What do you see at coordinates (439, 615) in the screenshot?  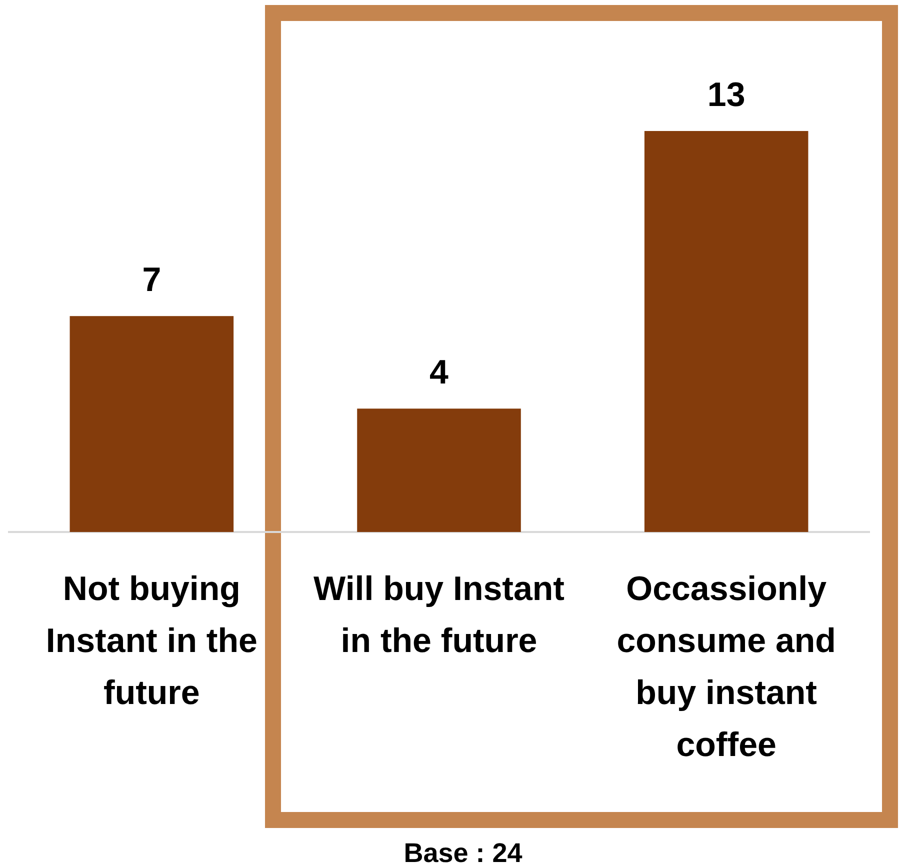 I see `x-tick-label: Will buy Instant in the future` at bounding box center [439, 615].